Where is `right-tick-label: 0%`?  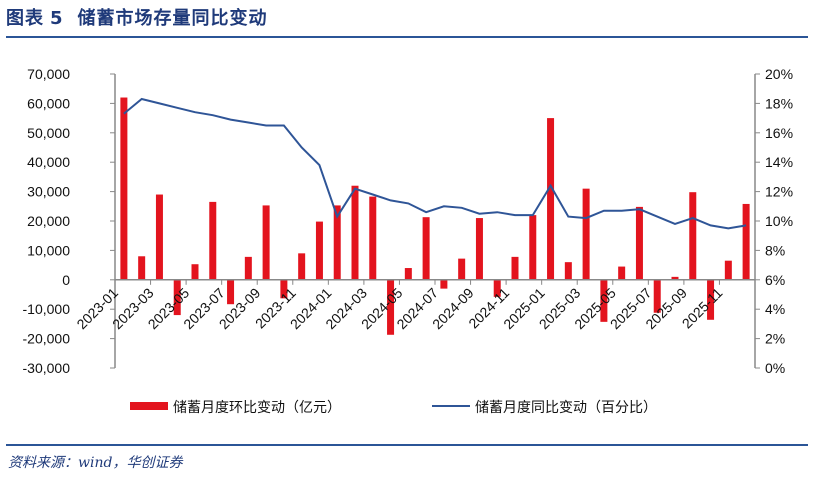 right-tick-label: 0% is located at coordinates (775, 368).